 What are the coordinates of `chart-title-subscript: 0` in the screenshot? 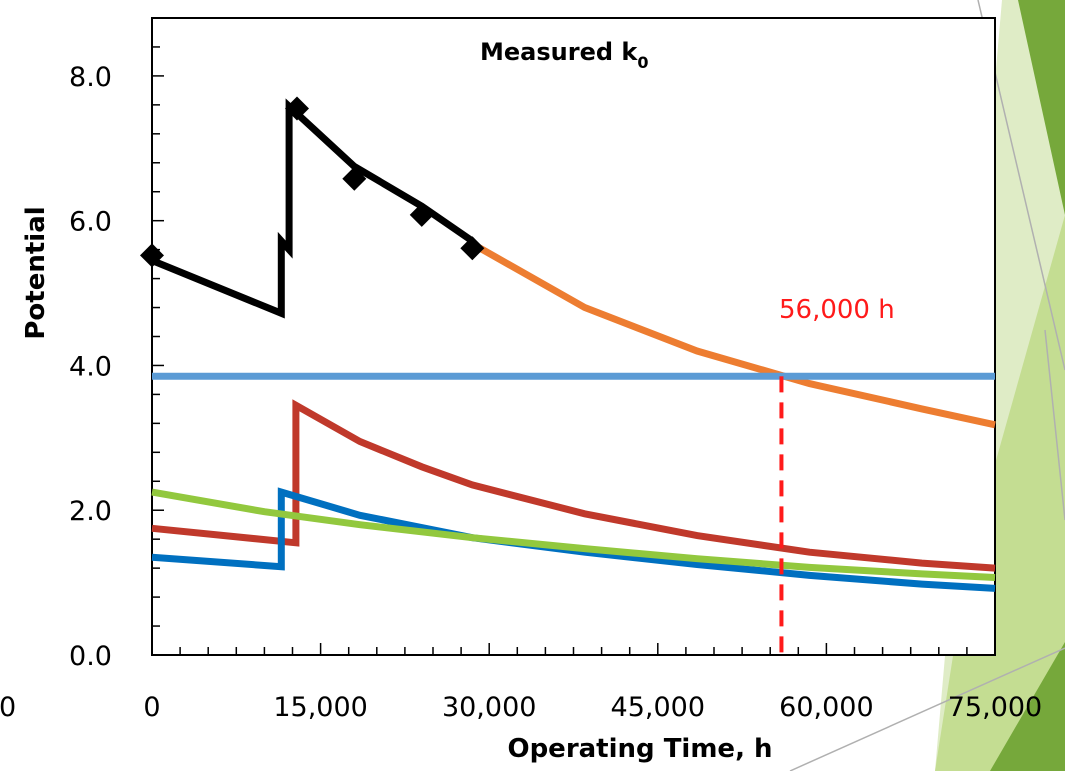 It's located at (642, 62).